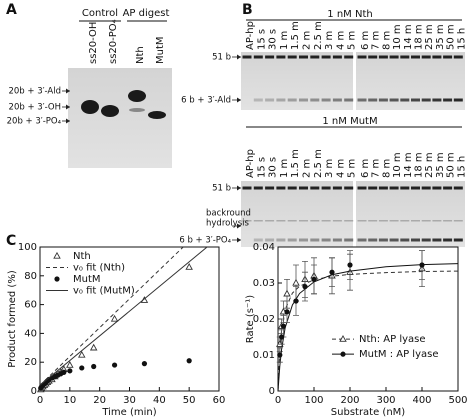 The image size is (468, 417). I want to click on panel-label: C, so click(11, 241).